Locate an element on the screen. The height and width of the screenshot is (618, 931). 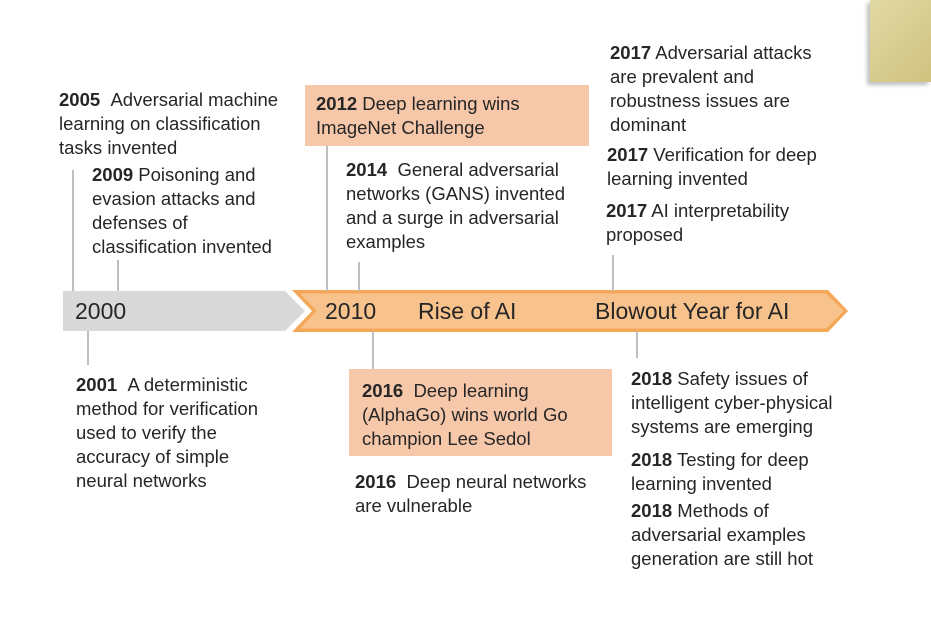
band-label-2010: 2010 is located at coordinates (351, 311).